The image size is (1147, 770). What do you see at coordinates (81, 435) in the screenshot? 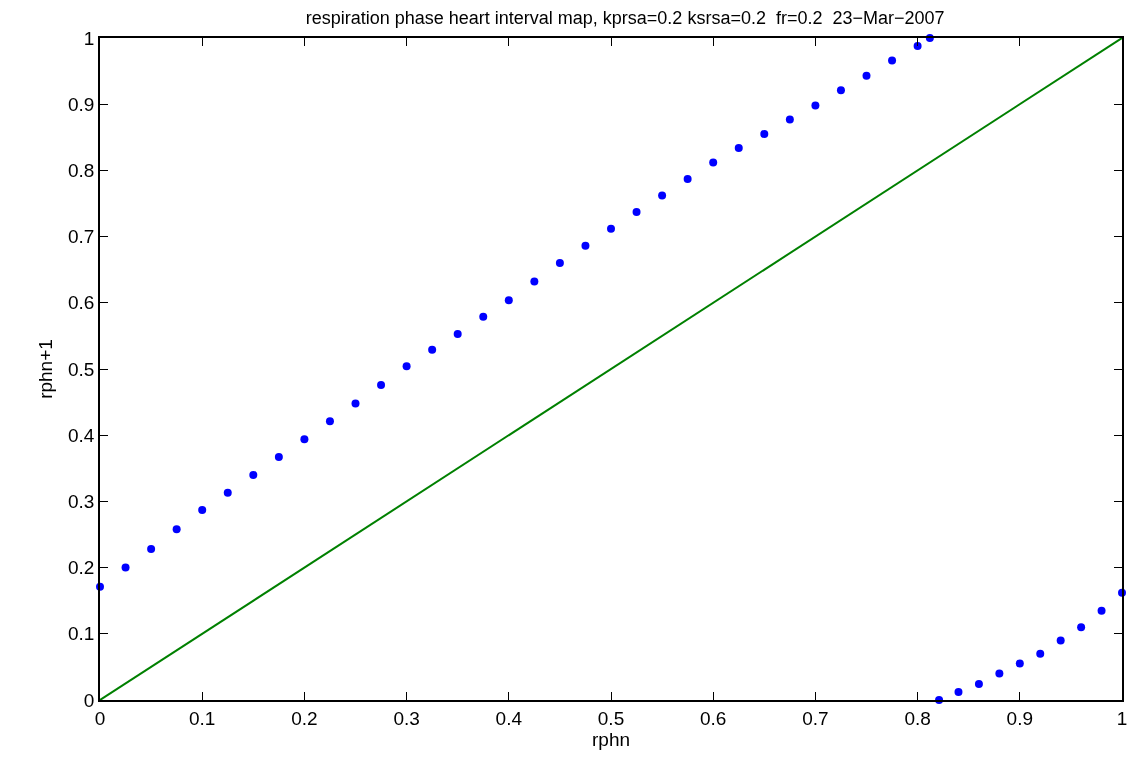
I see `y-tick-label: 0.4` at bounding box center [81, 435].